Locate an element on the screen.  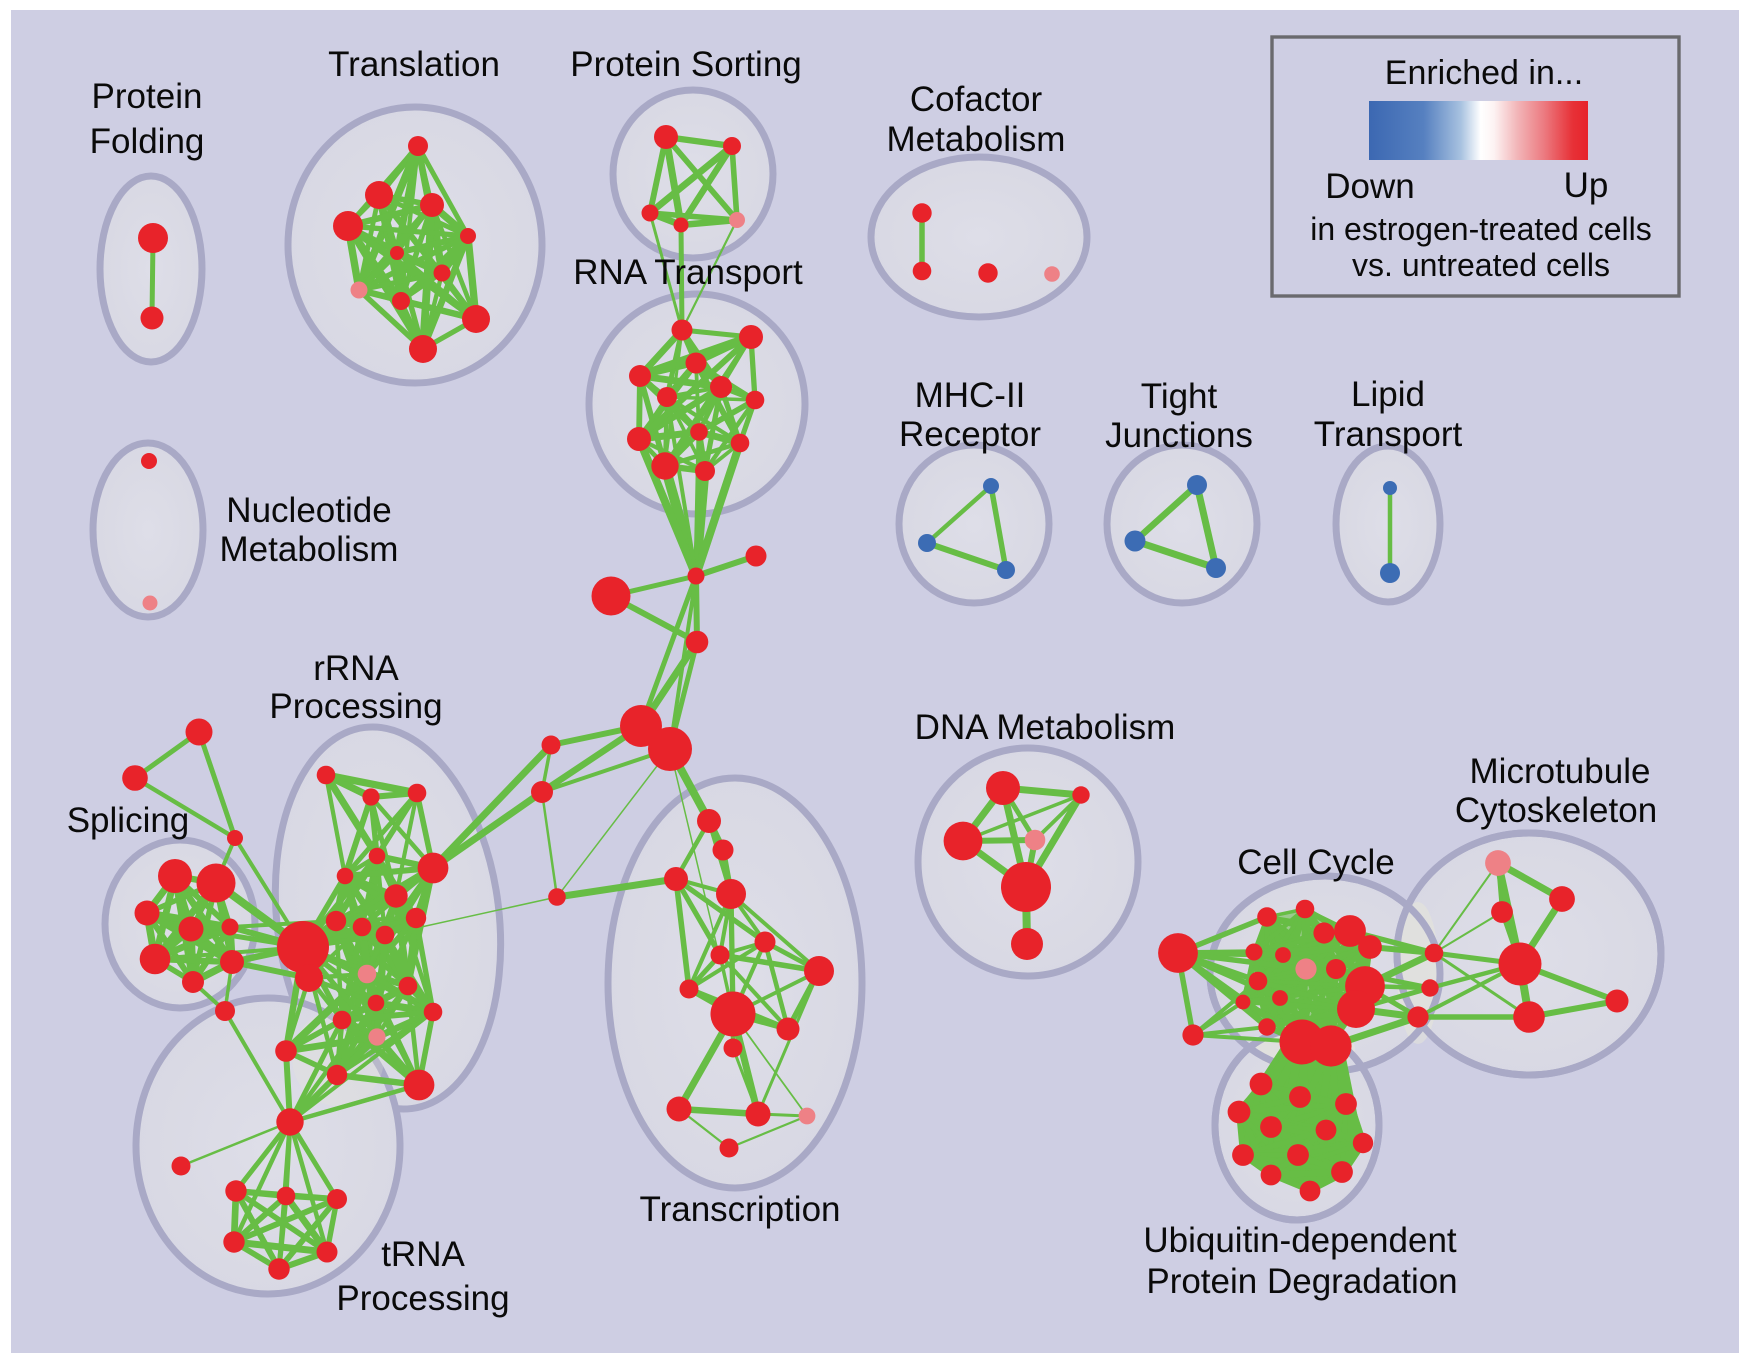
svg-text: Cell Cycle is located at coordinates (1316, 862).